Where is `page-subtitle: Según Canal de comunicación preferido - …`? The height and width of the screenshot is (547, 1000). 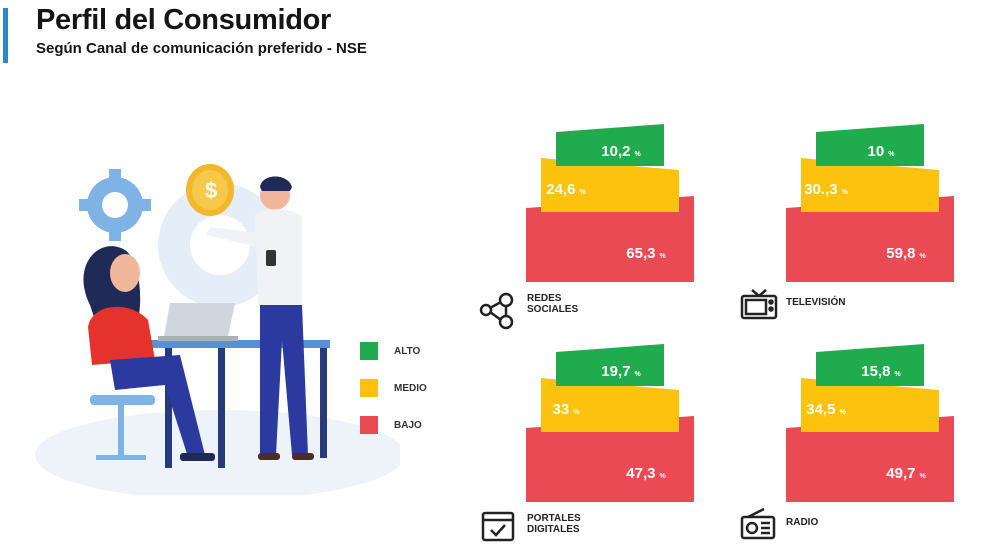 page-subtitle: Según Canal de comunicación preferido - … is located at coordinates (201, 48).